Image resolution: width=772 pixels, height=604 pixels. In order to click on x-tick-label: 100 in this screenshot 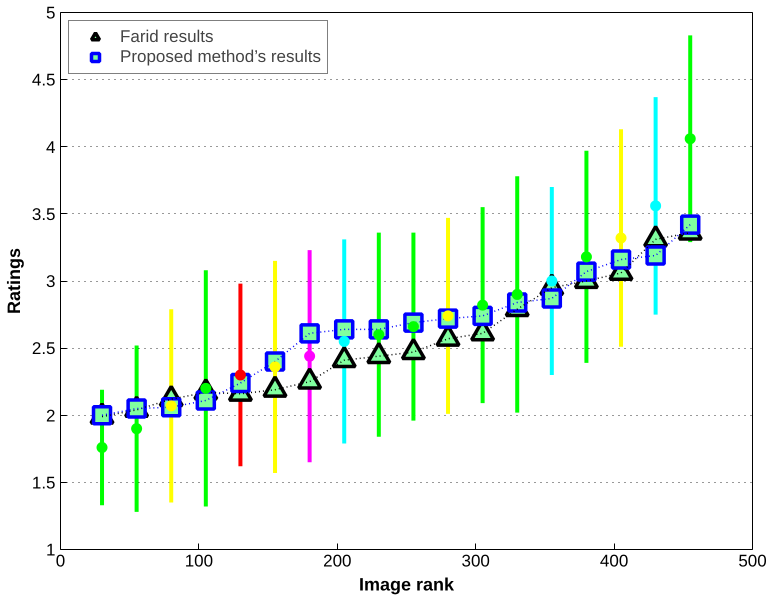, I will do `click(199, 561)`.